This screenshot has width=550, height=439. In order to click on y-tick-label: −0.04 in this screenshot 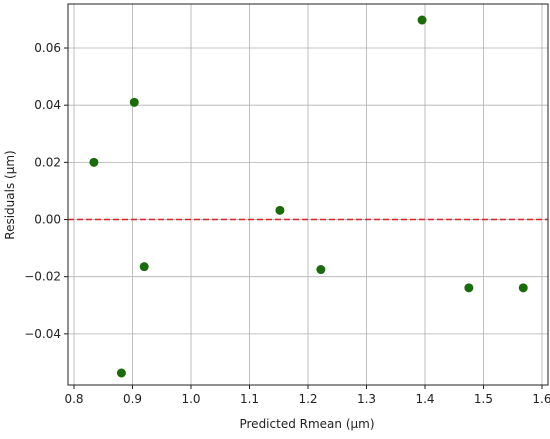, I will do `click(42, 334)`.